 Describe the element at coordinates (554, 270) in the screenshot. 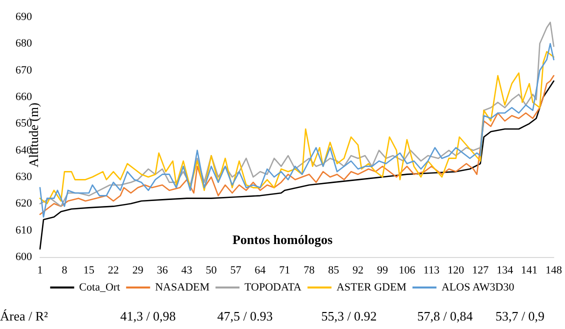

I see `x-tick-label: 148` at that location.